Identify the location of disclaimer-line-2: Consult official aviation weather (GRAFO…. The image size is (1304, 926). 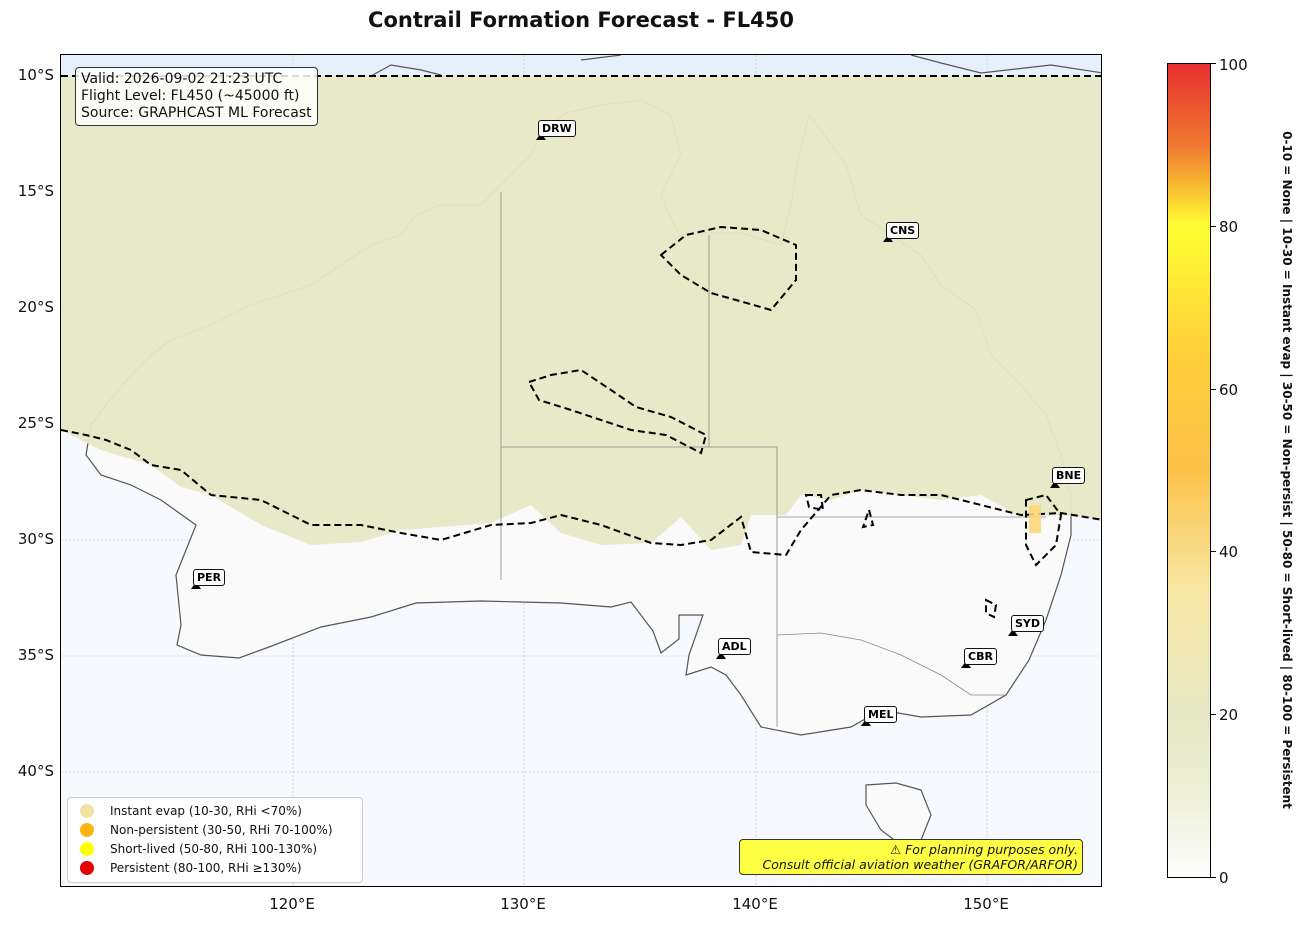
(920, 864).